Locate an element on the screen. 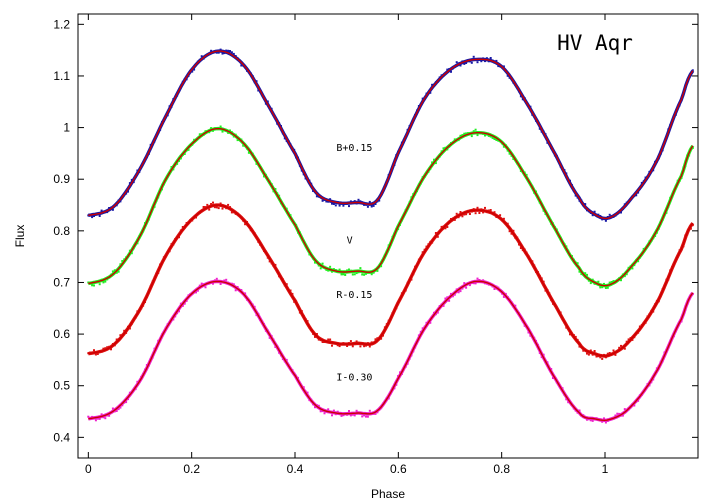 This screenshot has width=720, height=504. y-axis-title: Flux is located at coordinates (20, 236).